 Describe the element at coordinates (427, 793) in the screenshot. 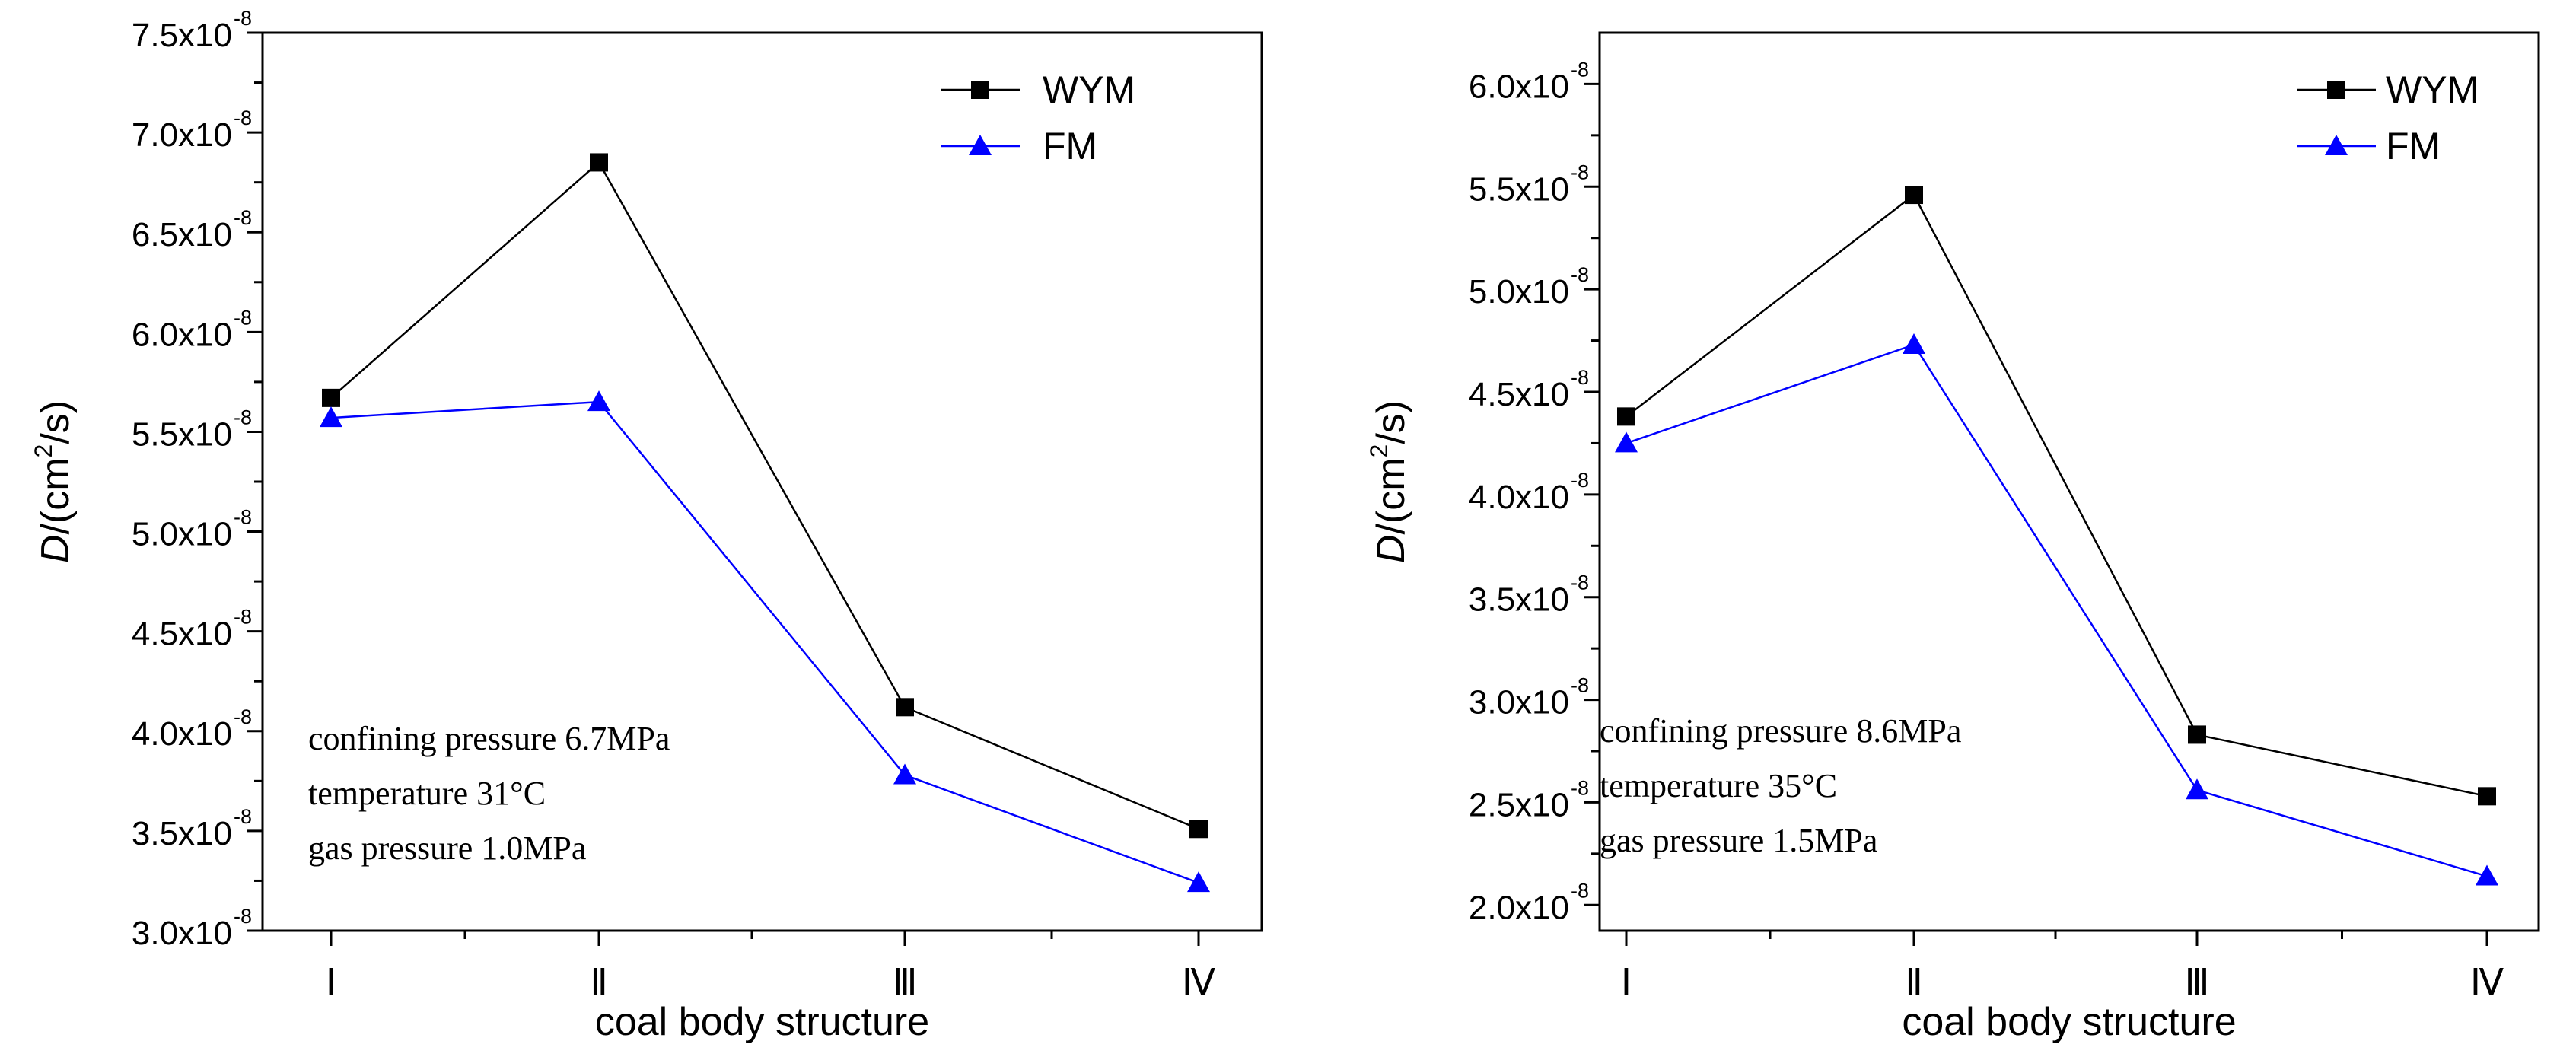

I see `condition-annotation: temperature 31°C` at that location.